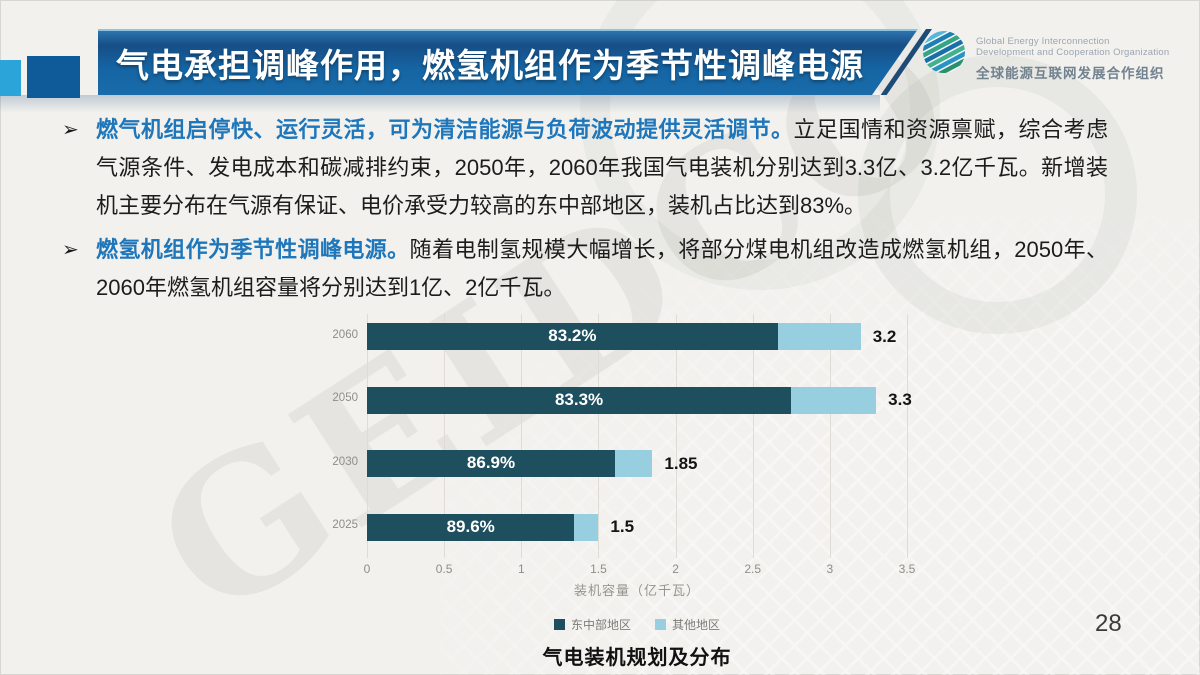 The height and width of the screenshot is (675, 1200). I want to click on slide-title: 气电承担调峰作用，燃氢机组作为季节性调峰电源, so click(490, 65).